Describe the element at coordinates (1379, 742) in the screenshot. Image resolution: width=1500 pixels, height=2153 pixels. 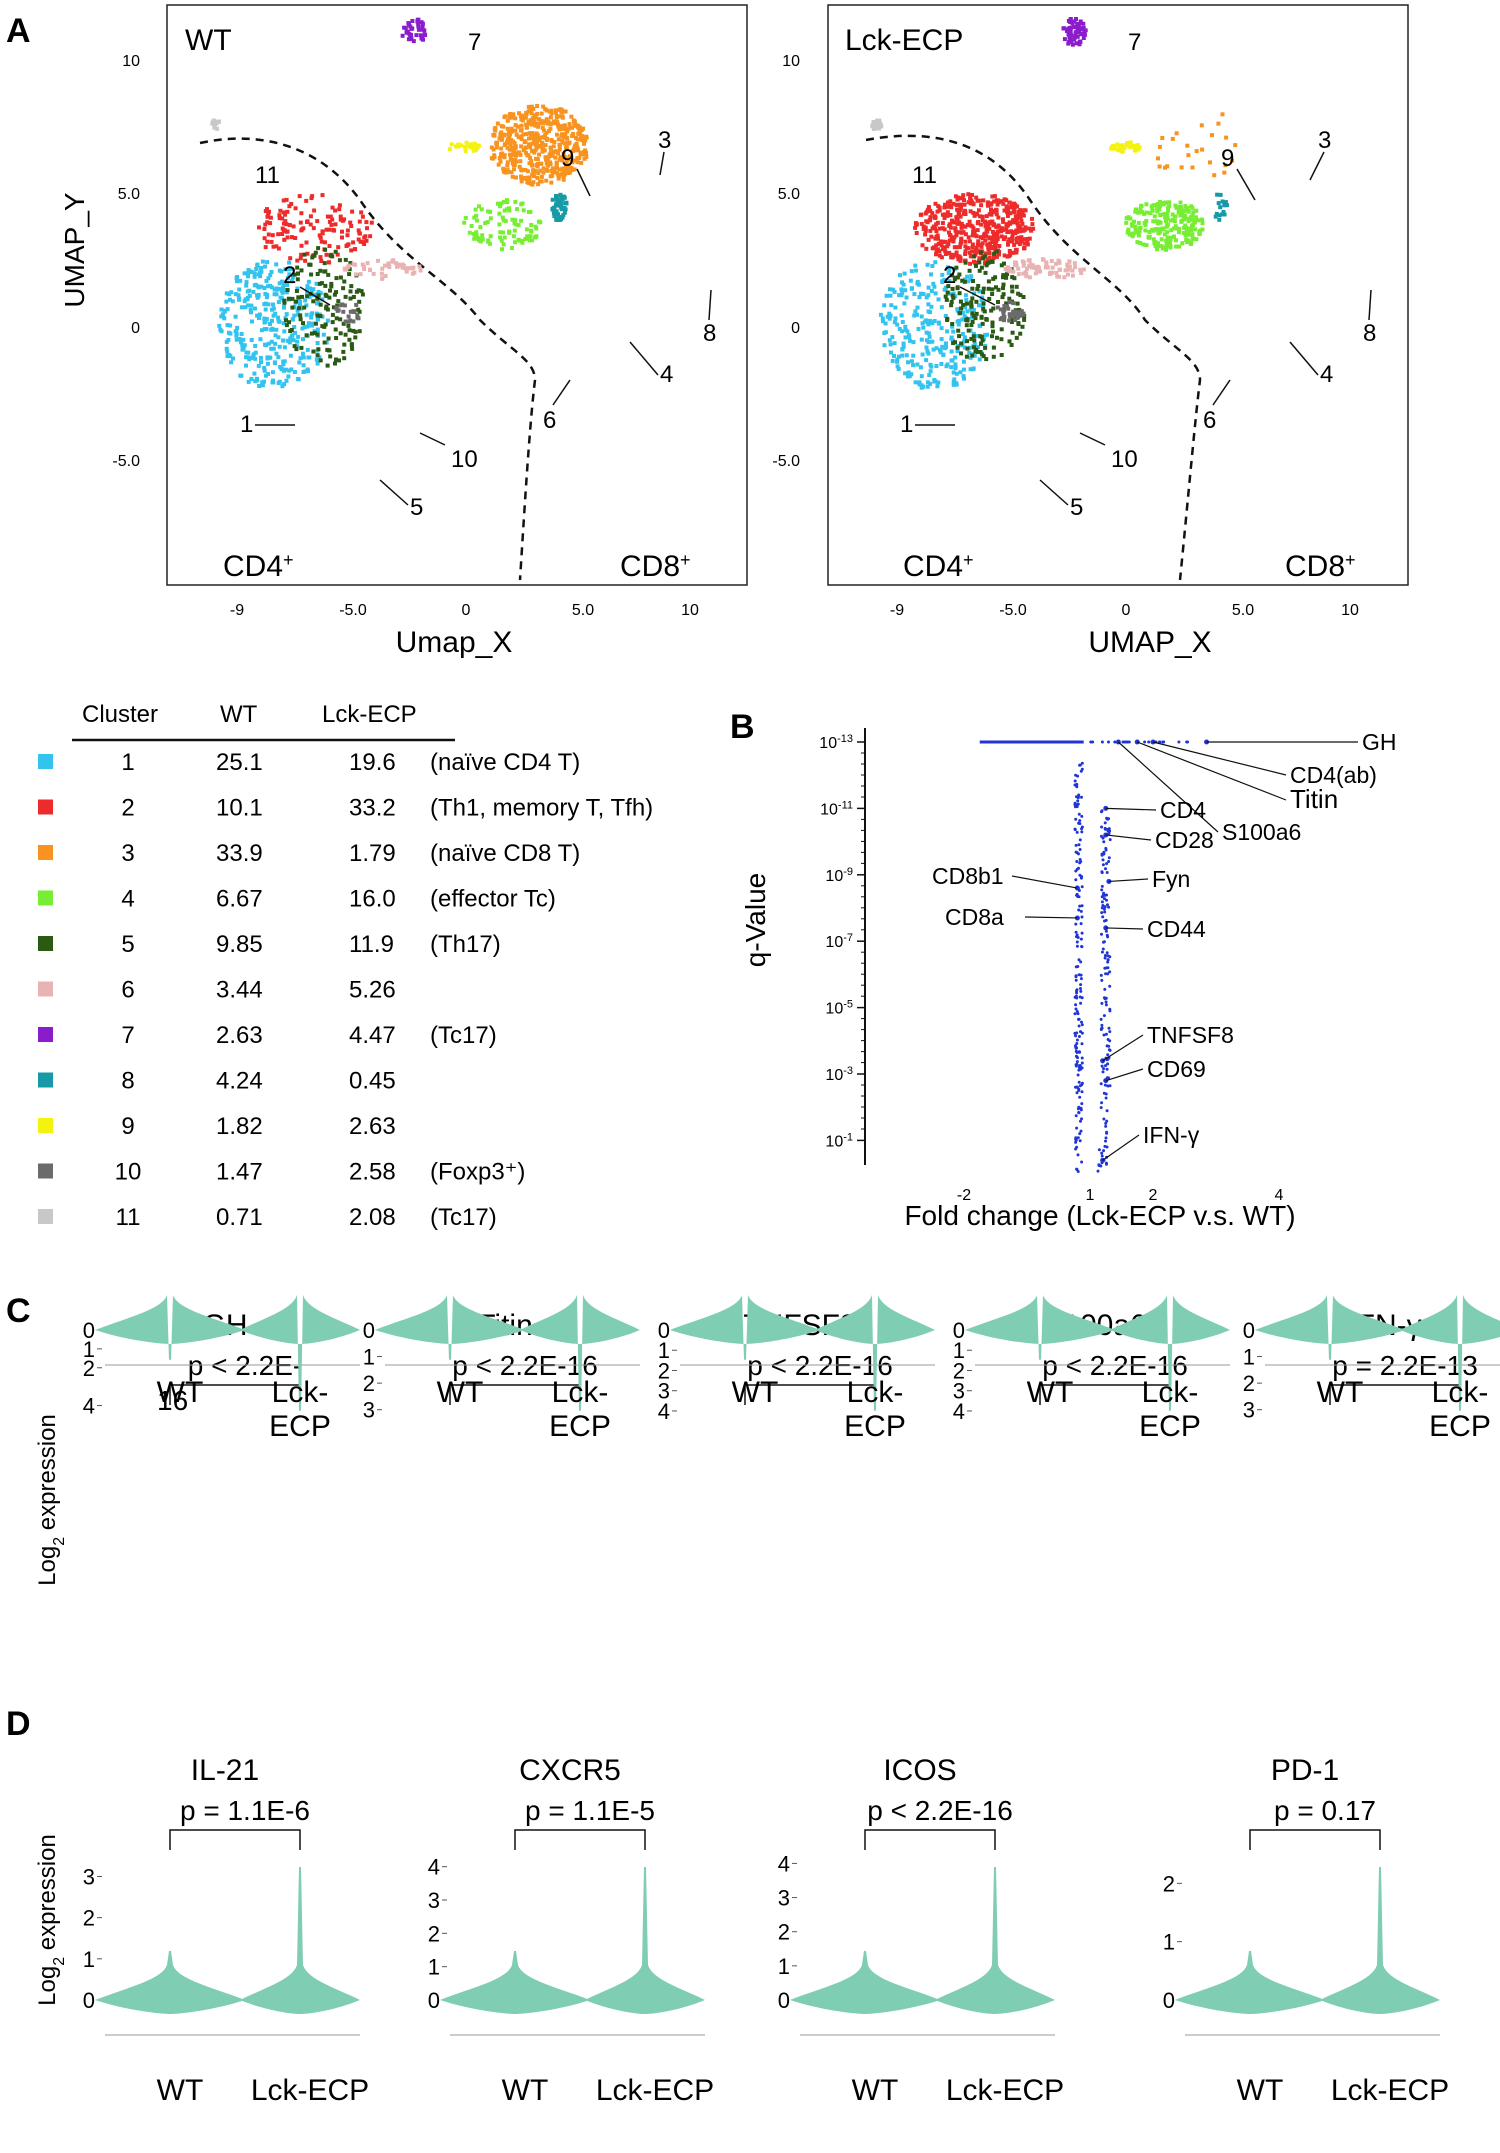
I see `volcano-gene-label: GH` at that location.